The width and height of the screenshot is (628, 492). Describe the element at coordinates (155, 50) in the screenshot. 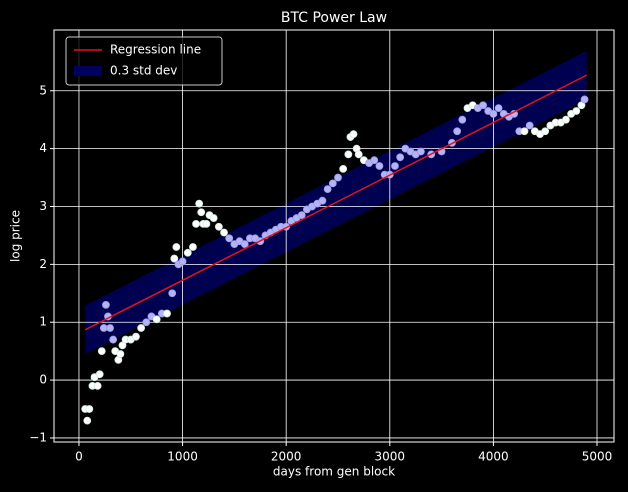

I see `legend-label: Regression line` at that location.